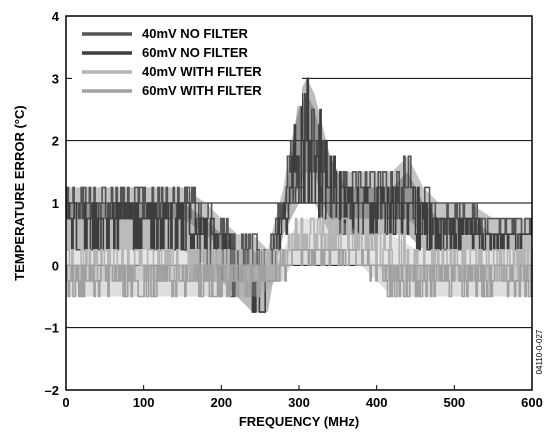 The width and height of the screenshot is (549, 440). I want to click on y-tick-label: 0, so click(55, 265).